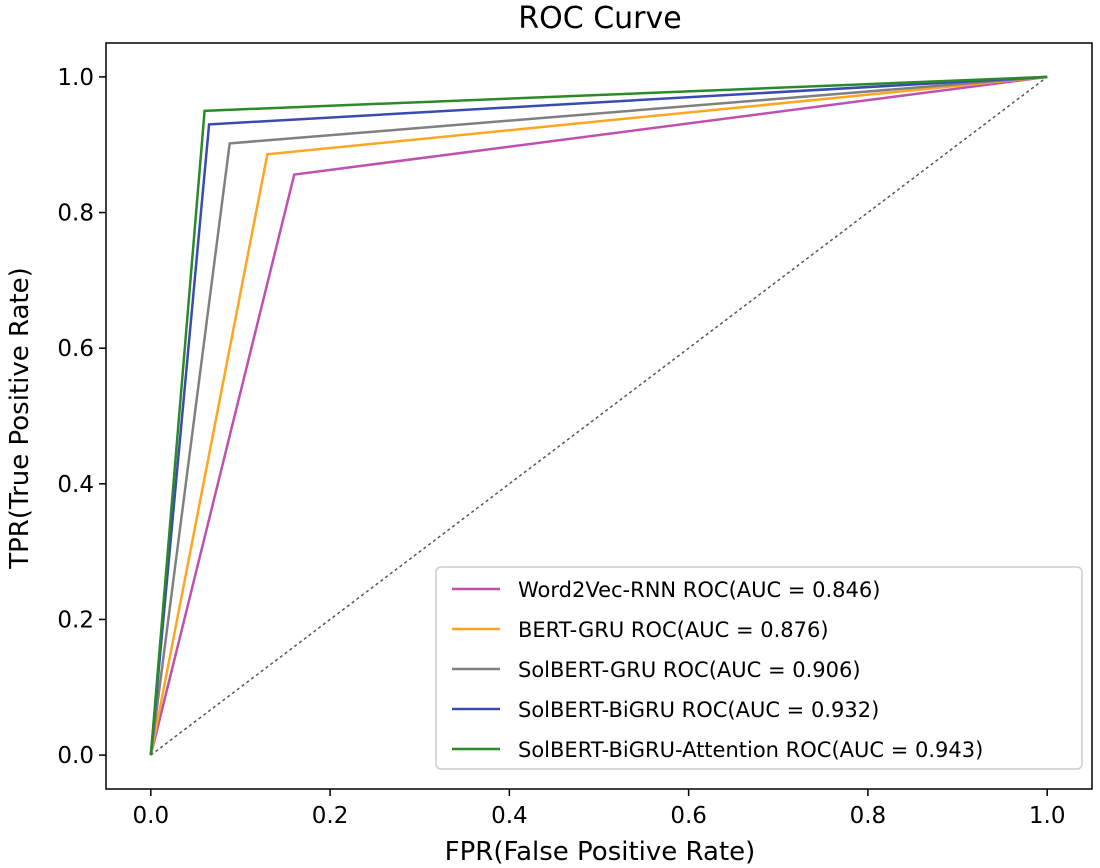 The image size is (1100, 868). Describe the element at coordinates (599, 18) in the screenshot. I see `chart-title: ROC Curve` at that location.